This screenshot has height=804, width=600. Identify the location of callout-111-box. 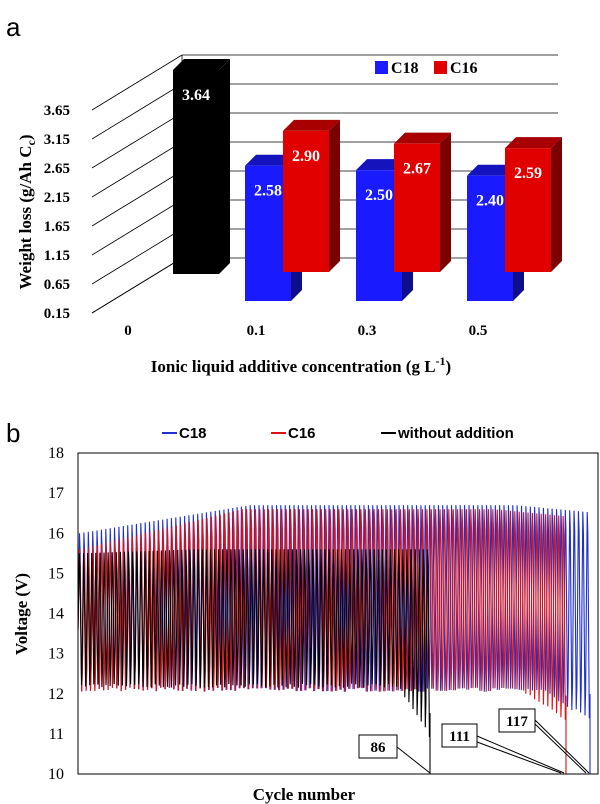
(459, 735).